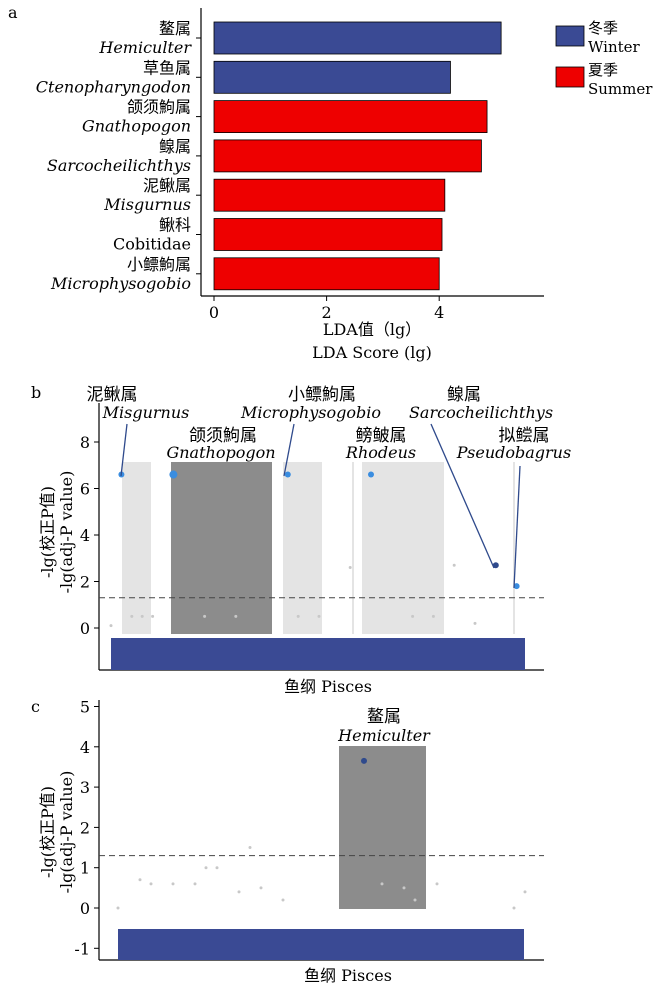 The height and width of the screenshot is (988, 658). Describe the element at coordinates (603, 28) in the screenshot. I see `legend-winter-zh: 冬季` at that location.